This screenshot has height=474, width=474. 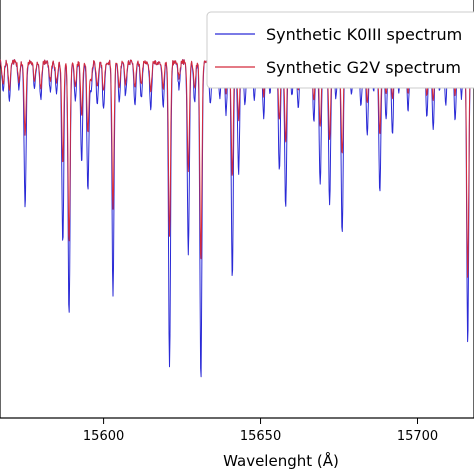 I want to click on x-axis: 15600 15650 15700, so click(x=260, y=431).